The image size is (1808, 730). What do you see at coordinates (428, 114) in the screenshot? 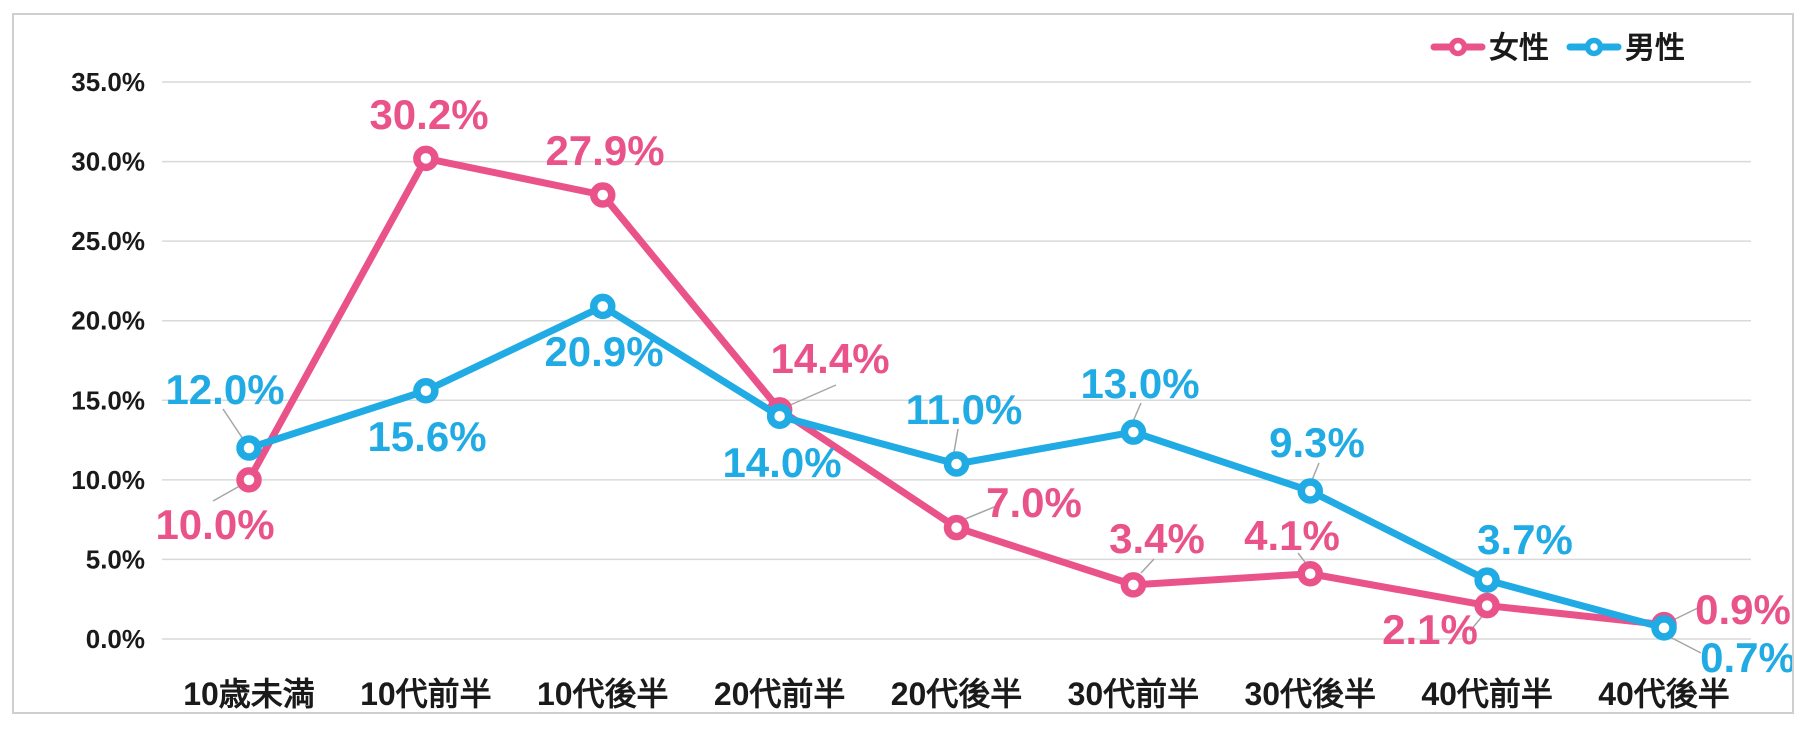
I see `data-label-female: 30.2%` at bounding box center [428, 114].